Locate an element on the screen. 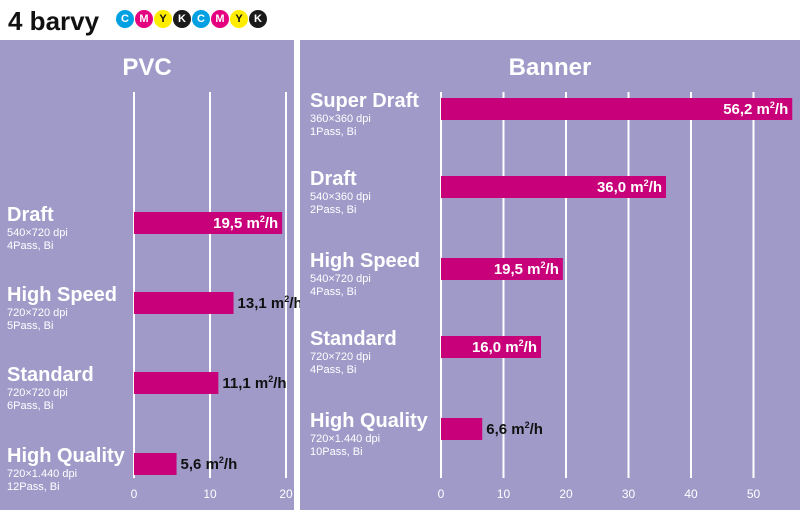 Image resolution: width=800 pixels, height=516 pixels. pvc-tick-label: 0 is located at coordinates (134, 494).